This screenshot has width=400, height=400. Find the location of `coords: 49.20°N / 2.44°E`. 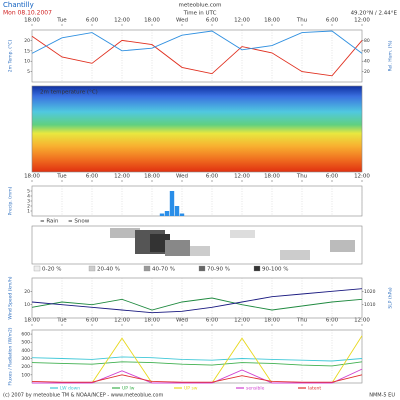

coords: 49.20°N / 2.44°E is located at coordinates (374, 14).